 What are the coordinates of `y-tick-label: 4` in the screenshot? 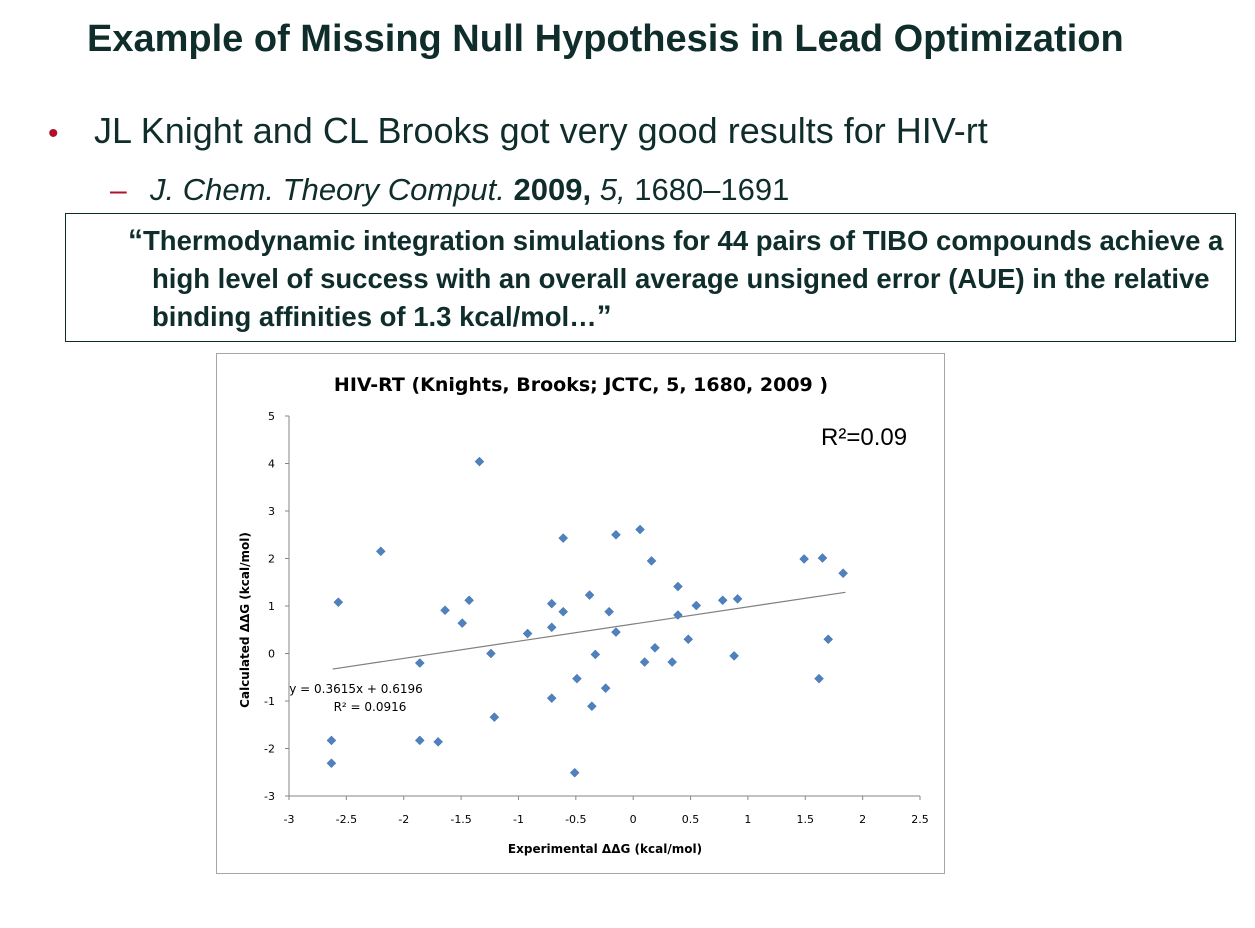 It's located at (271, 464).